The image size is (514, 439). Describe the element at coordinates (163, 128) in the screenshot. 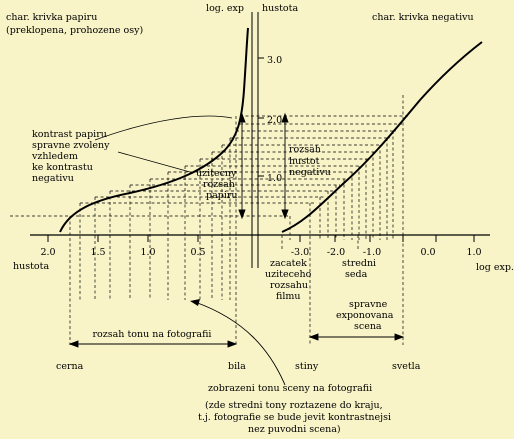

I see `contrast-pointer-top` at that location.